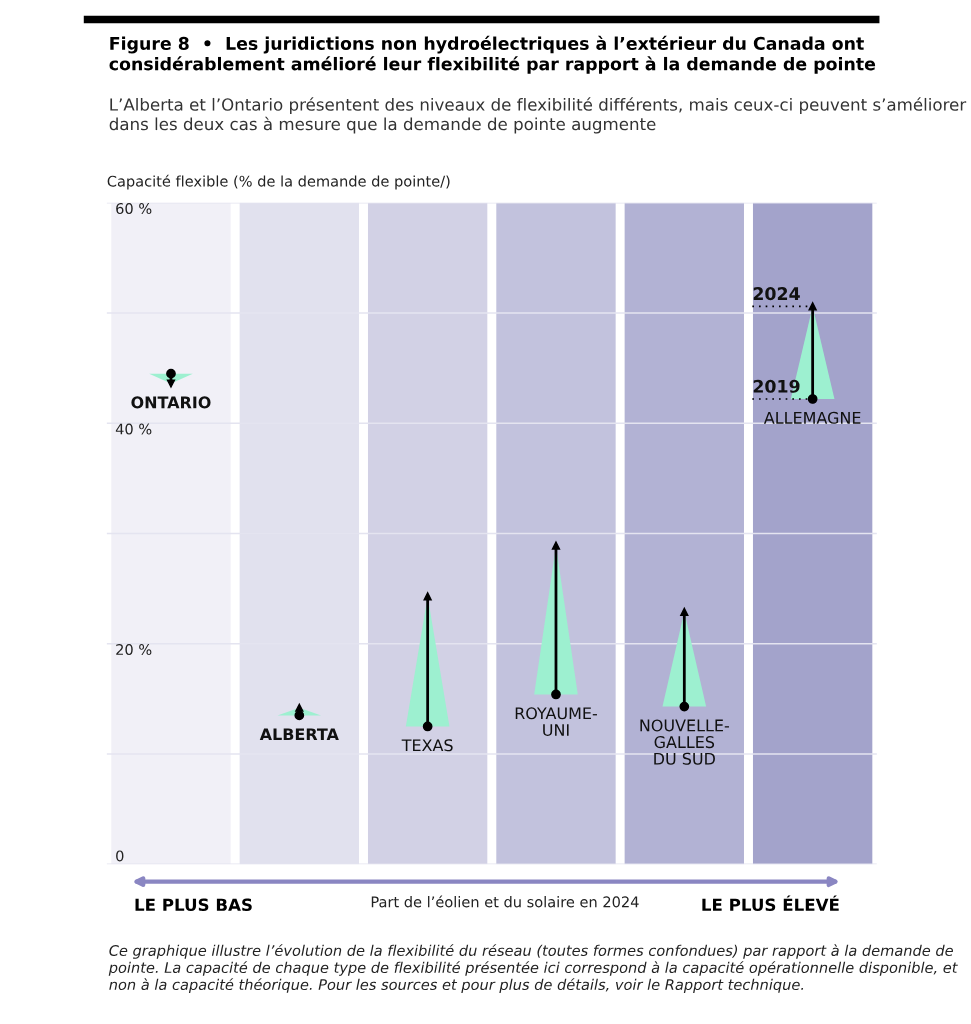 This screenshot has width=971, height=1024. Describe the element at coordinates (684, 742) in the screenshot. I see `x-tick-label: NOUVELLE- GALLES DU SUD` at that location.